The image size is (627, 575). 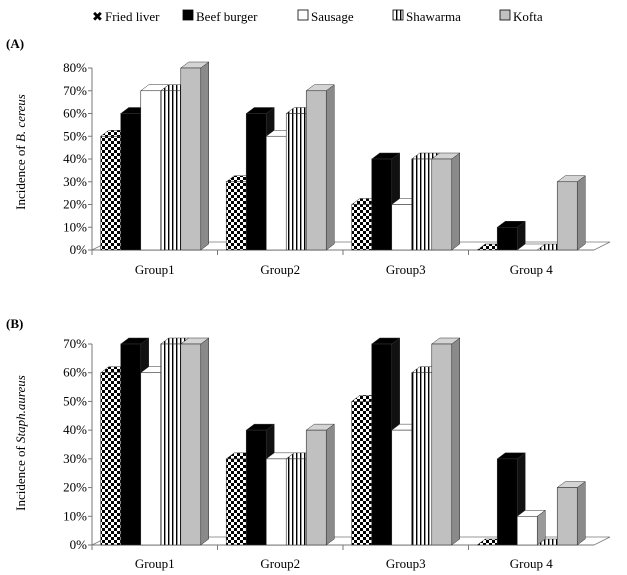 What do you see at coordinates (303, 15) in the screenshot?
I see `legend-marker-sausage` at bounding box center [303, 15].